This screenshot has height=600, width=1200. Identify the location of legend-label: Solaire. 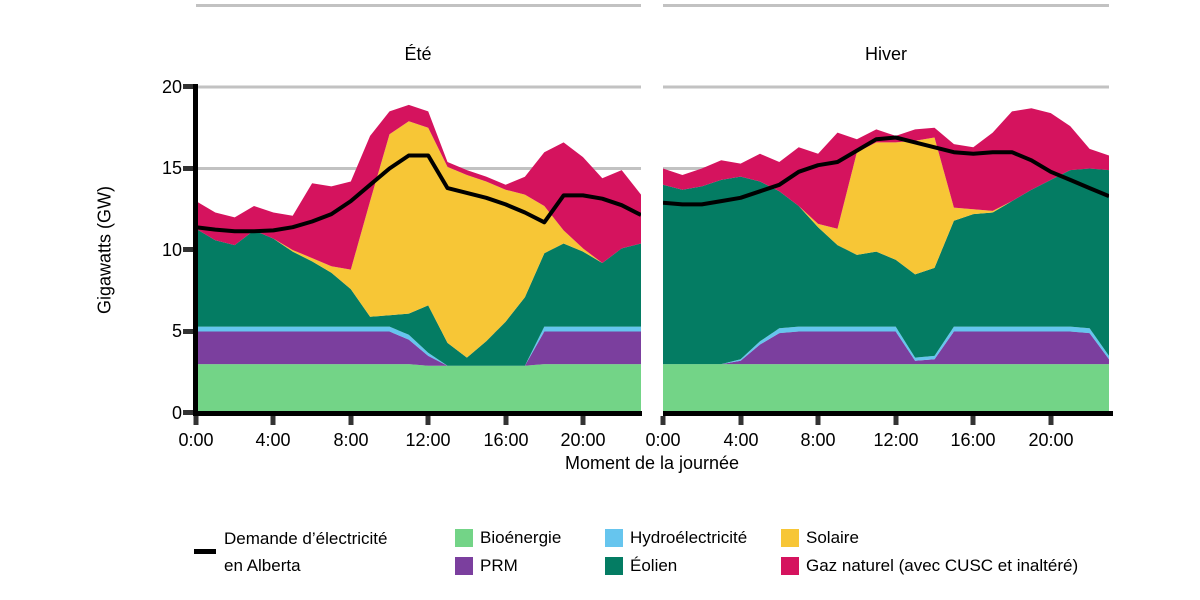
(832, 537).